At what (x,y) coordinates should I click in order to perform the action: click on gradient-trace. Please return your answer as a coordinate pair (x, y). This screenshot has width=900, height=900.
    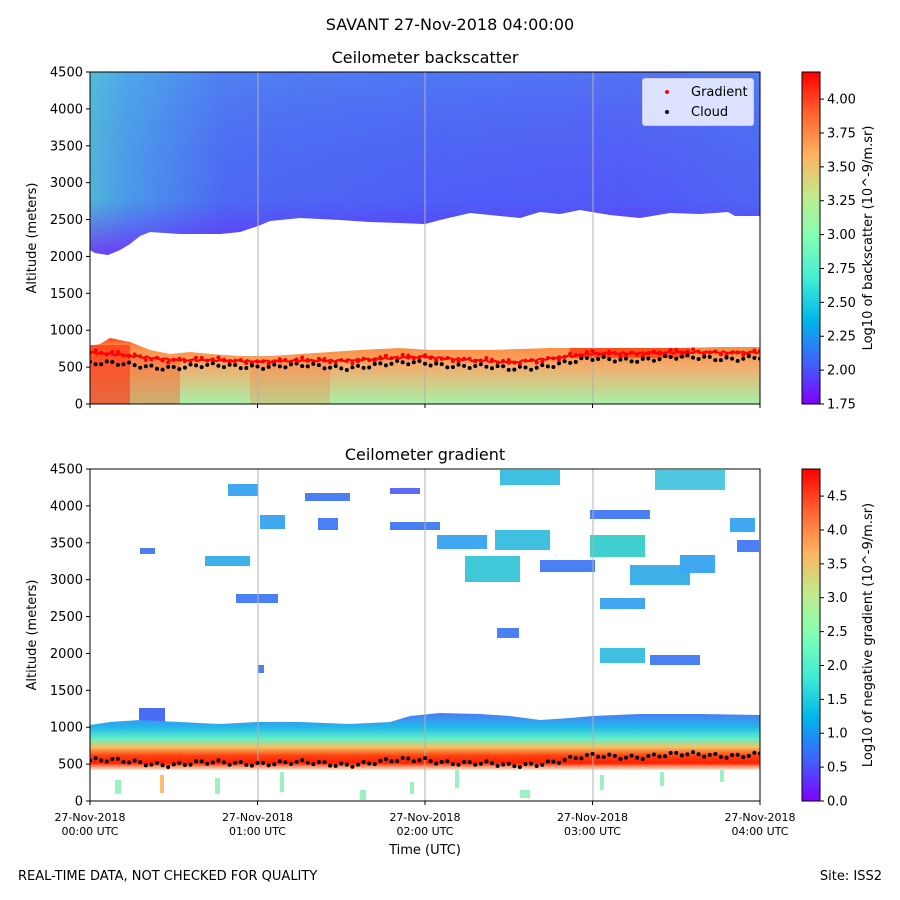
    Looking at the image, I should click on (425, 357).